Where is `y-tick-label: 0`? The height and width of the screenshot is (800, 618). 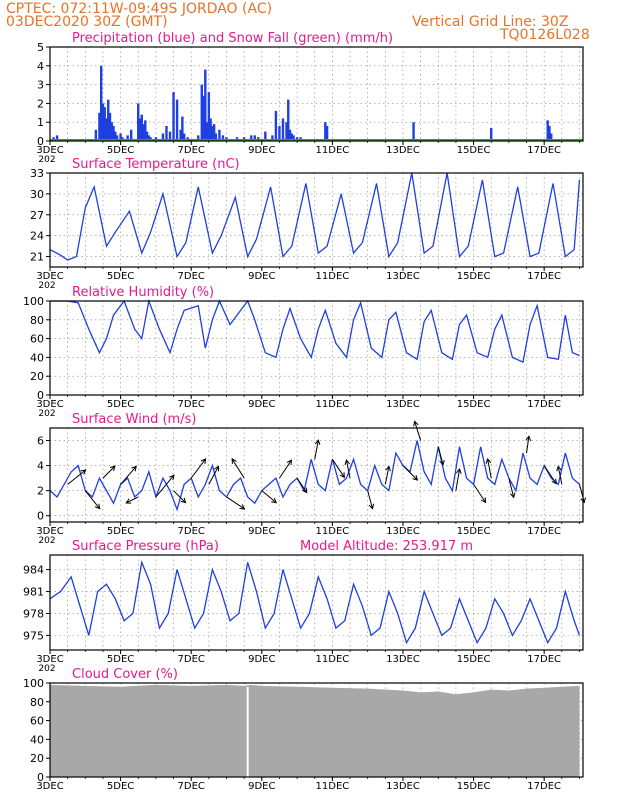 y-tick-label: 0 is located at coordinates (40, 777).